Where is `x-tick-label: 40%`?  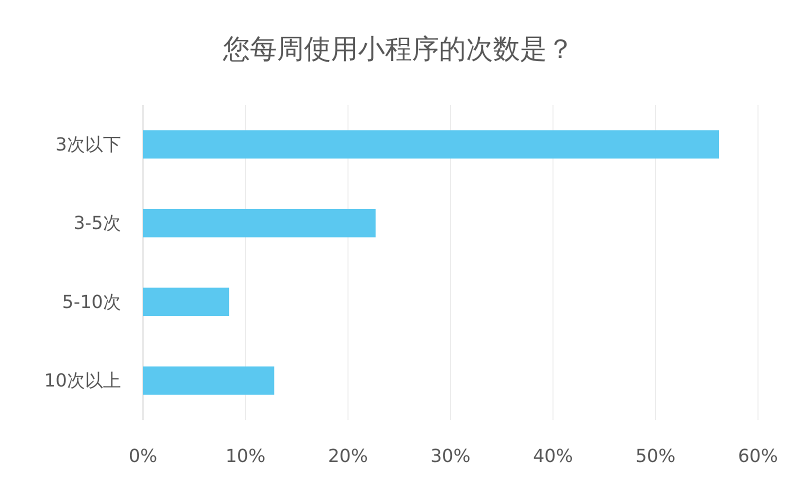 x-tick-label: 40% is located at coordinates (553, 456).